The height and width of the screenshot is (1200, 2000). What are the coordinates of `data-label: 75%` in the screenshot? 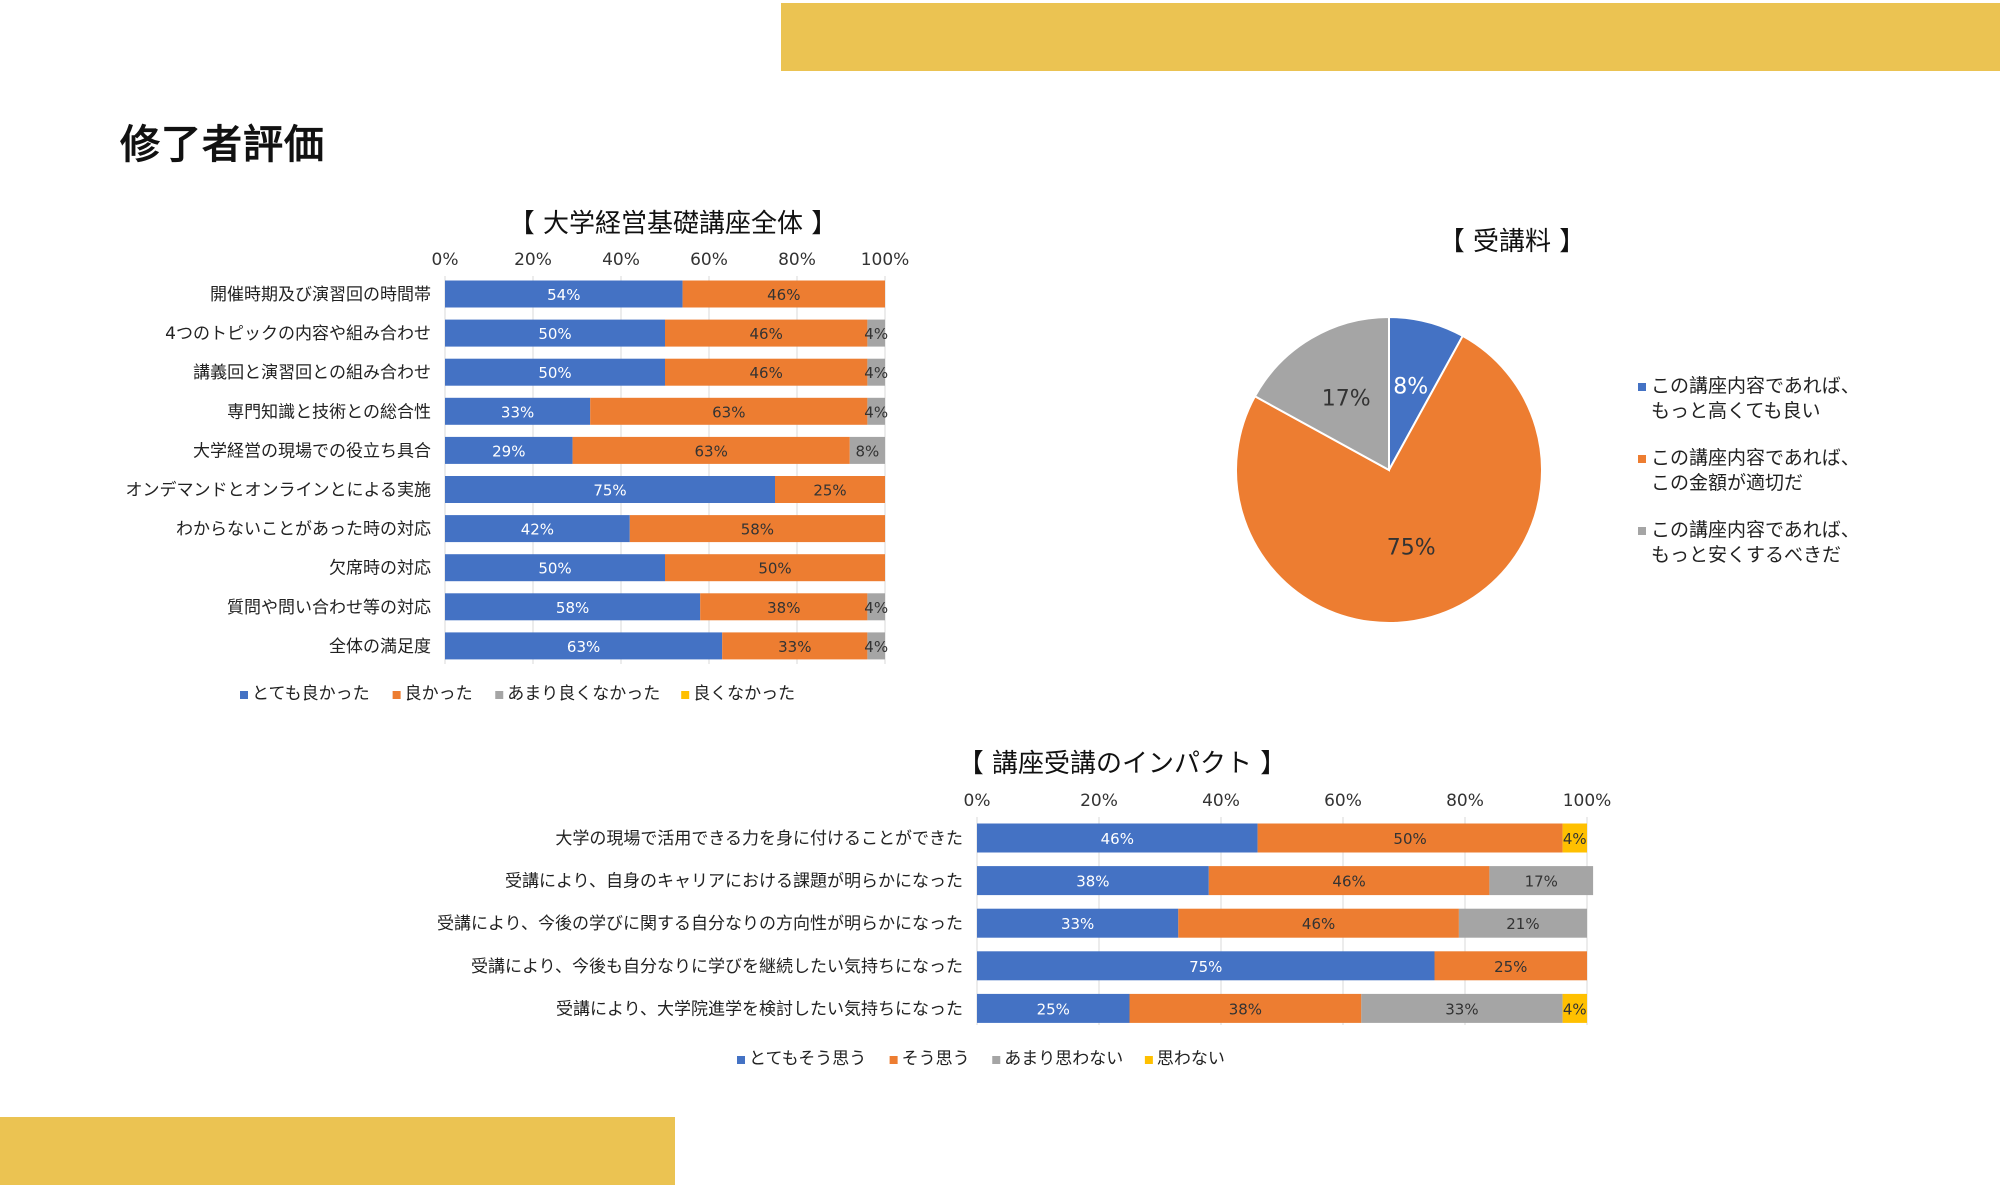 It's located at (609, 491).